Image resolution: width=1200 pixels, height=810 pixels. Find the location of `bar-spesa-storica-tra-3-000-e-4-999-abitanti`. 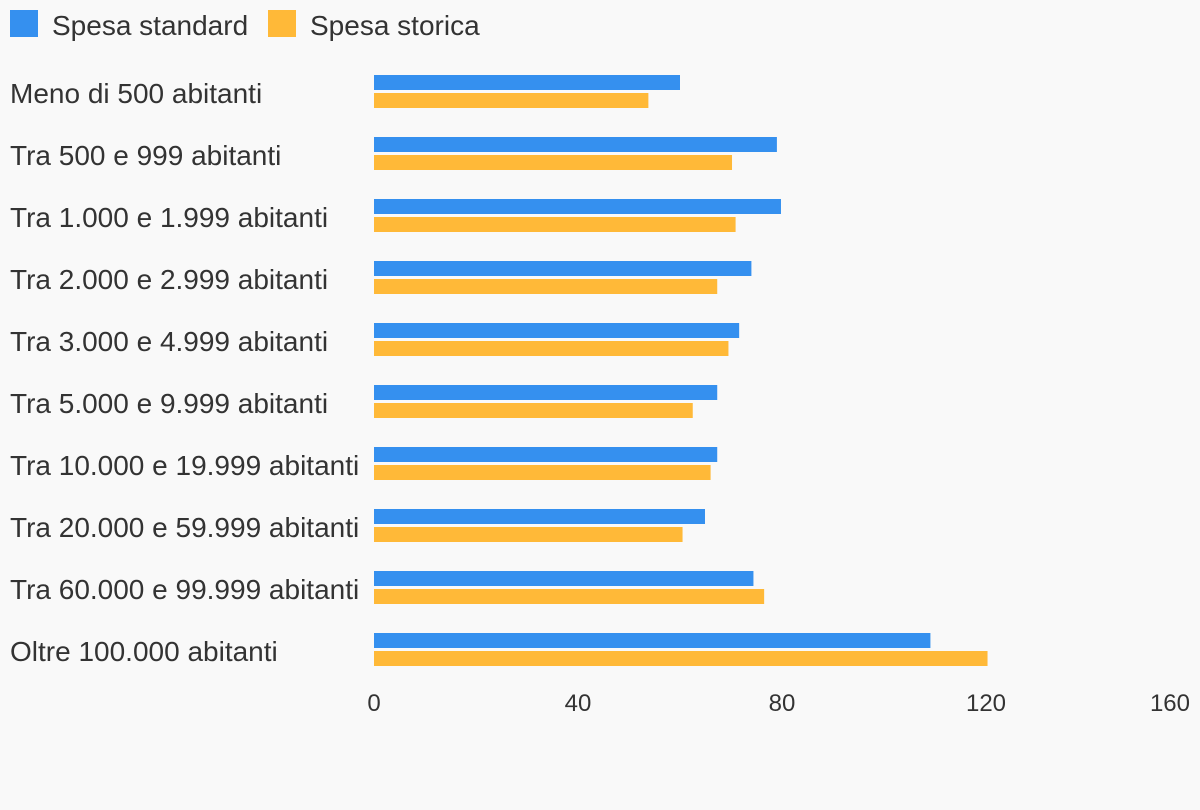

bar-spesa-storica-tra-3-000-e-4-999-abitanti is located at coordinates (551, 348).